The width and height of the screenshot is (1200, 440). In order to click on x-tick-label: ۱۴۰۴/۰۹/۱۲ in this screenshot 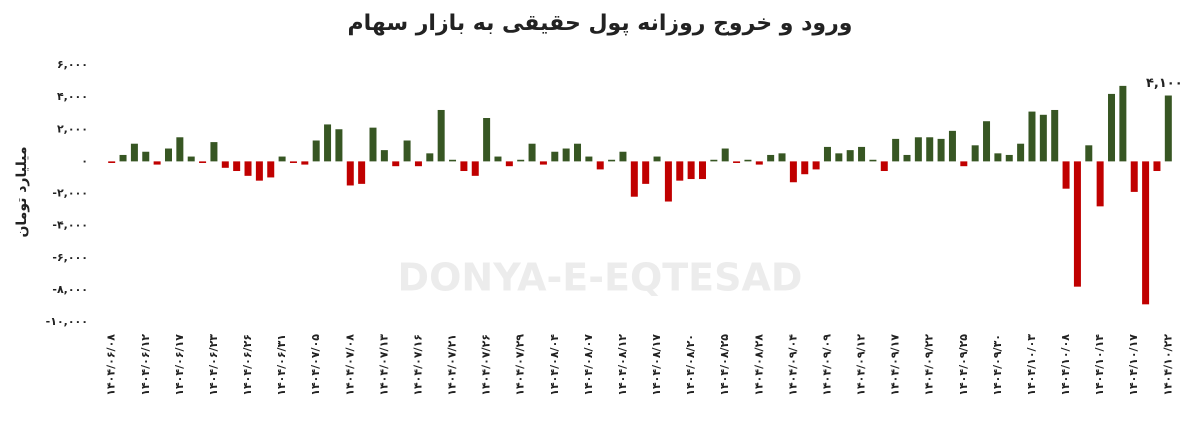, I will do `click(861, 365)`.